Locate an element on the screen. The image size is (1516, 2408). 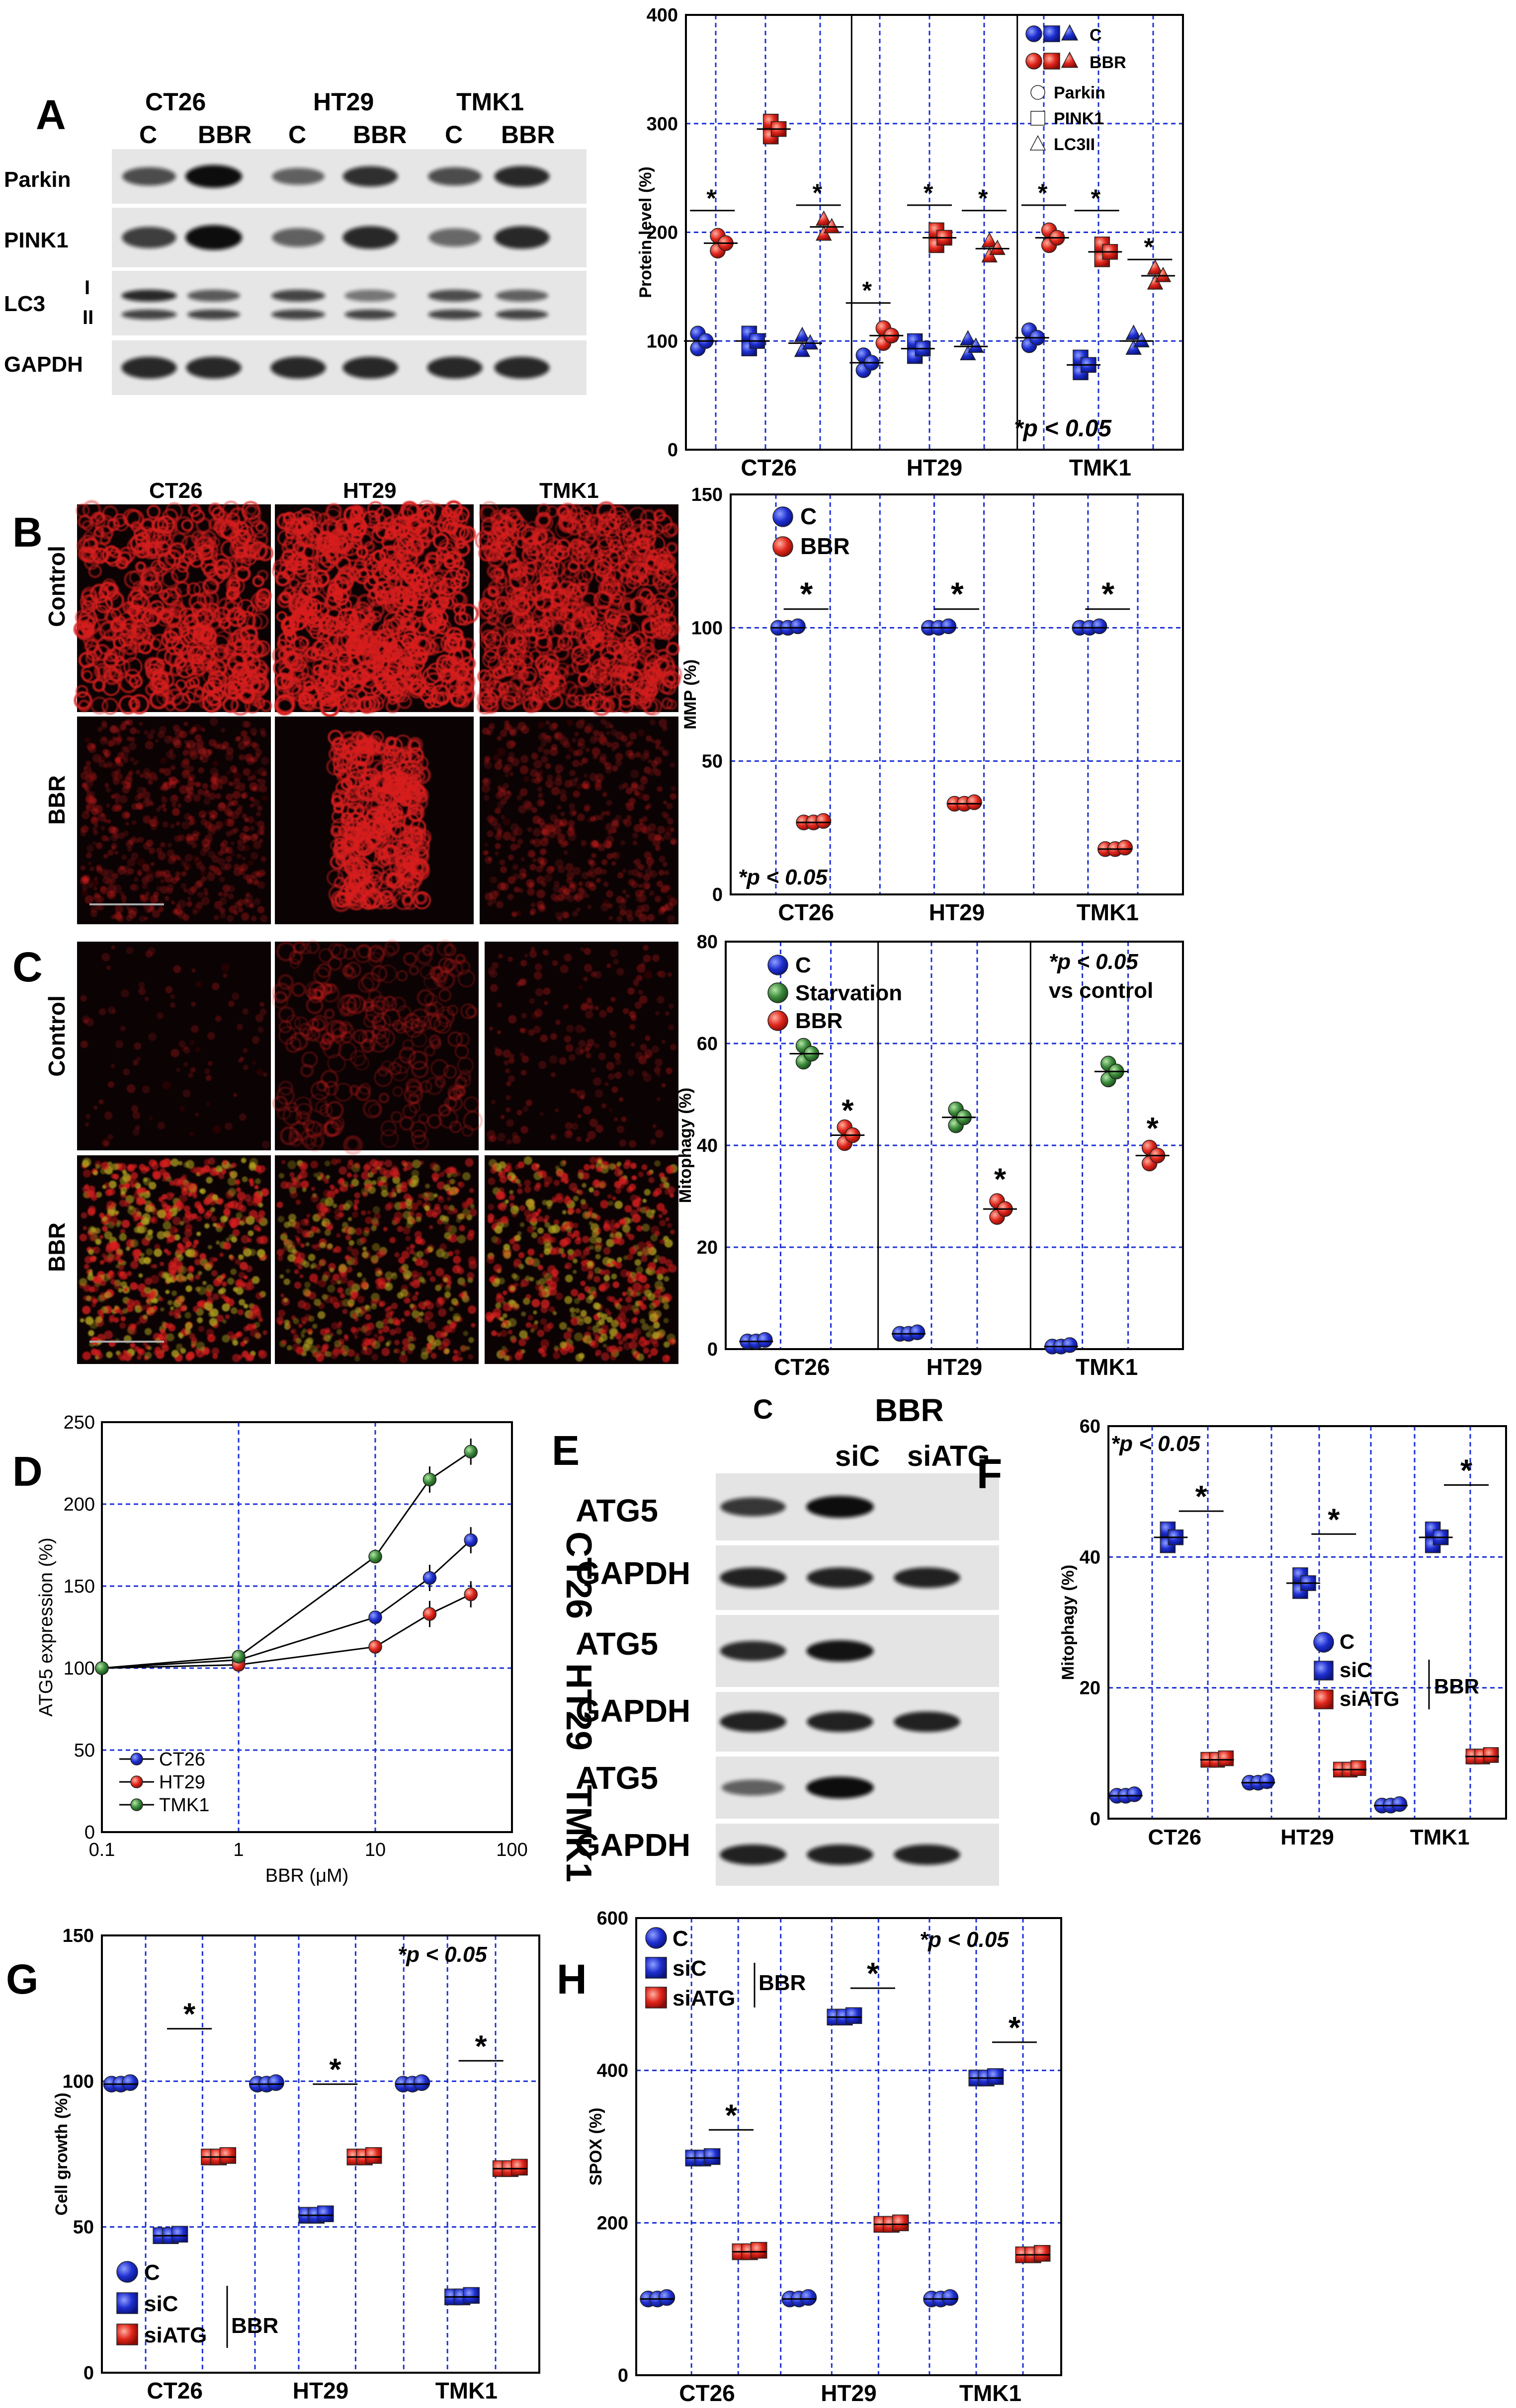
panel-c-row-bbr: BBR is located at coordinates (57, 1247).